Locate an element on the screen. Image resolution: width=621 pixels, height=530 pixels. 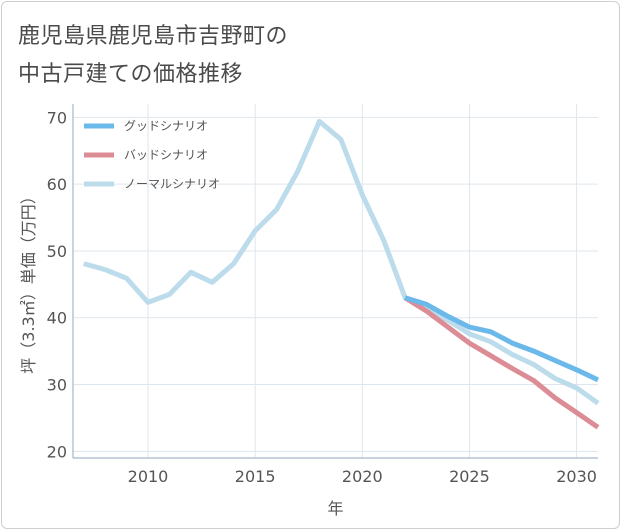
x-tick-label: 2030 is located at coordinates (576, 476).